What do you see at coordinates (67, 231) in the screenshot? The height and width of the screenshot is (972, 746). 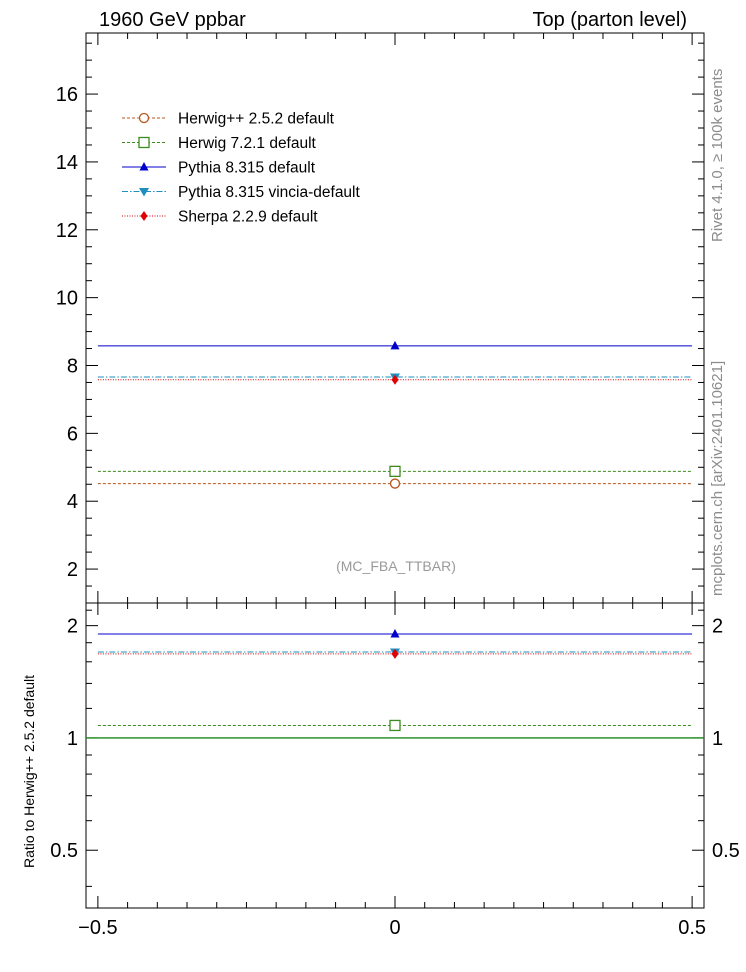 I see `main-y-tick-label: 12` at bounding box center [67, 231].